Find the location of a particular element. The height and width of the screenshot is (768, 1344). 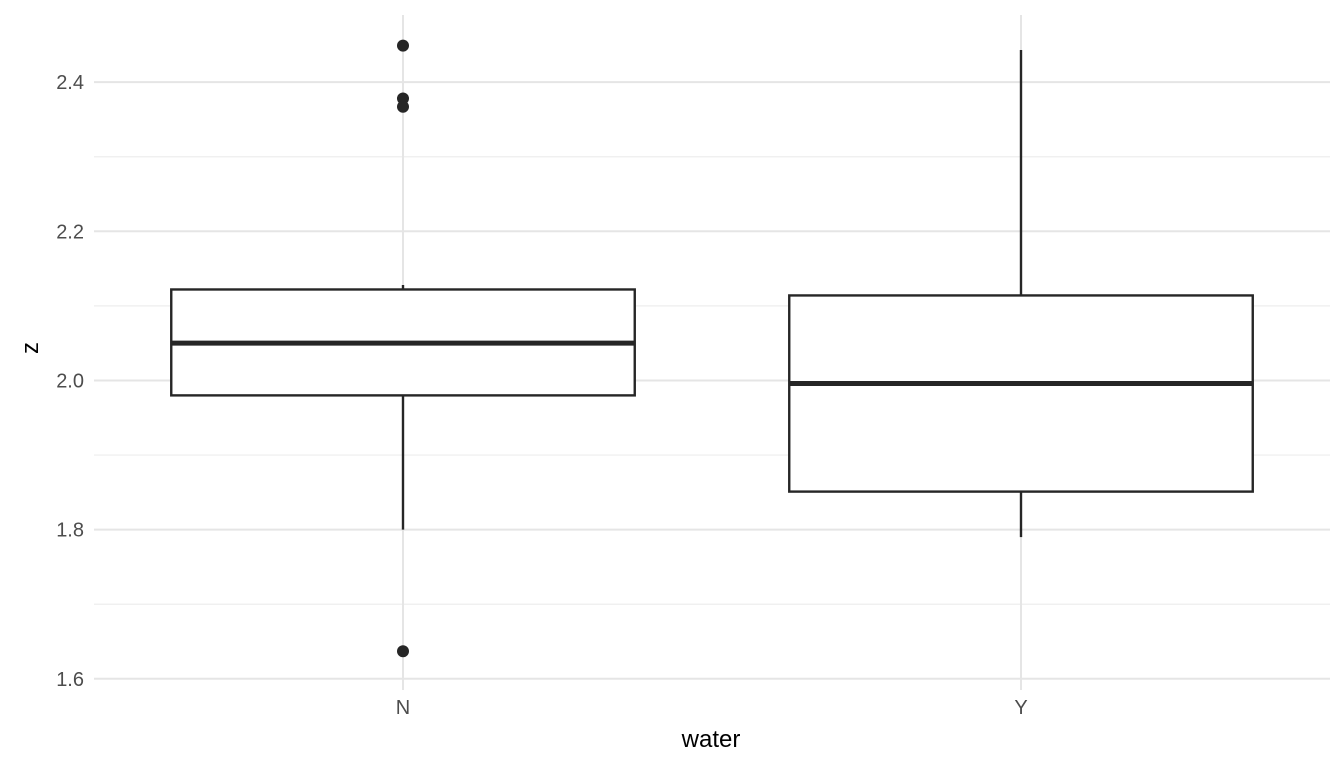

y-tick-label: 2.2 is located at coordinates (70, 232).